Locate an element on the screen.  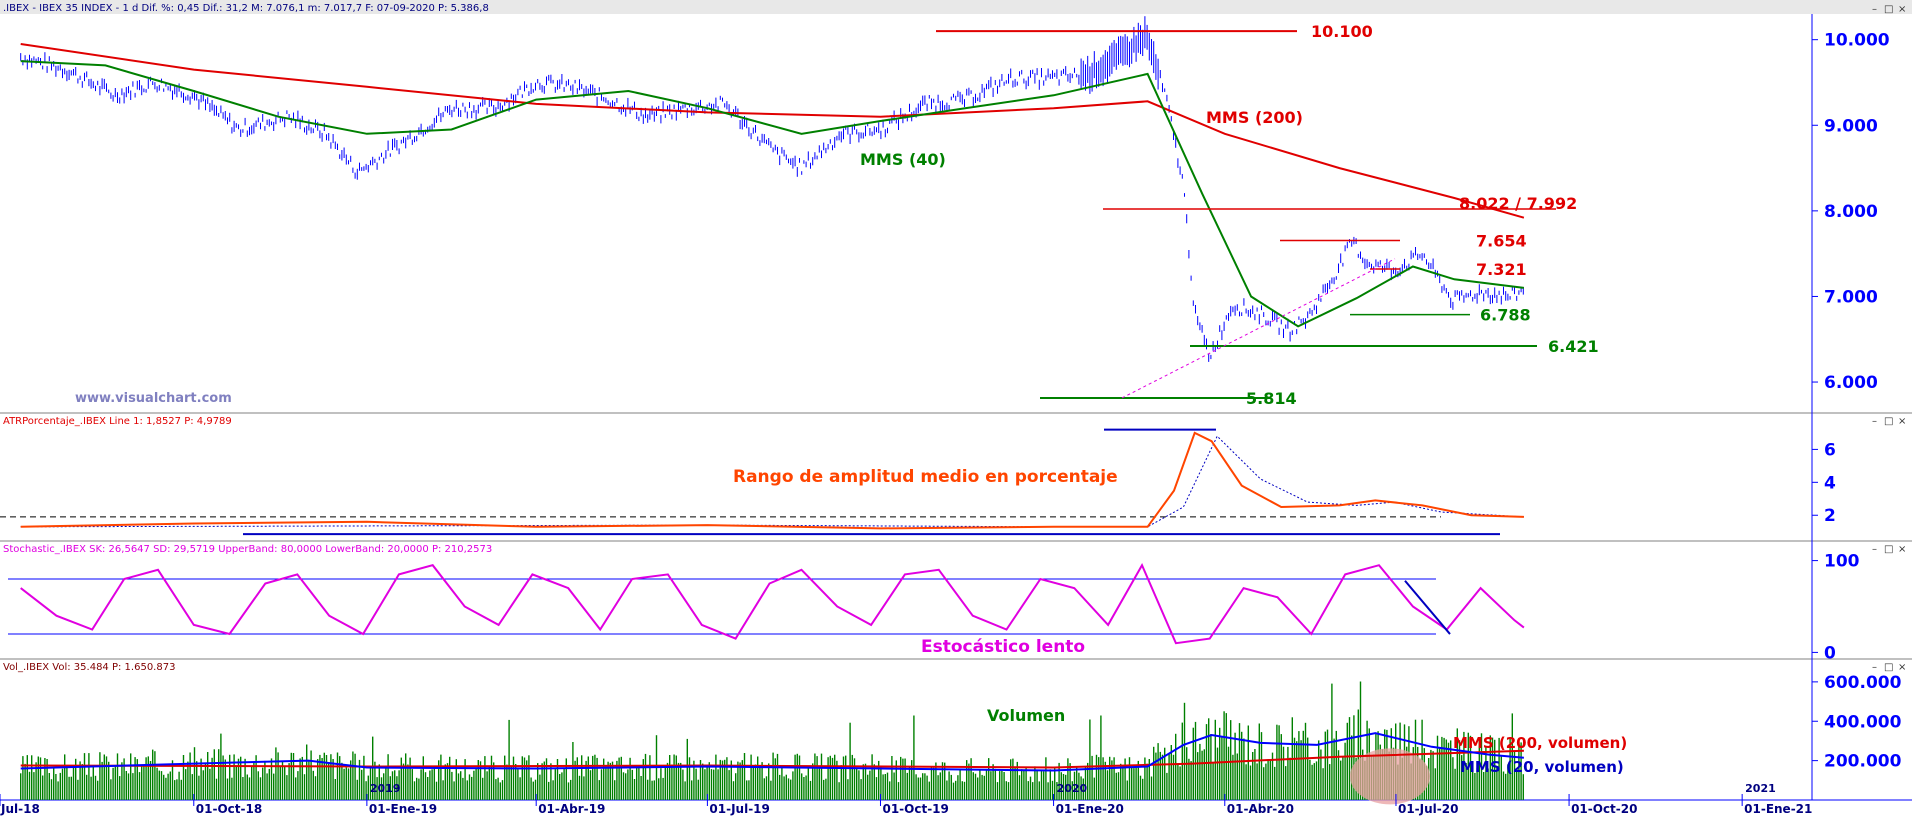
x-tick-label: 01-Abr-19 is located at coordinates (571, 809).